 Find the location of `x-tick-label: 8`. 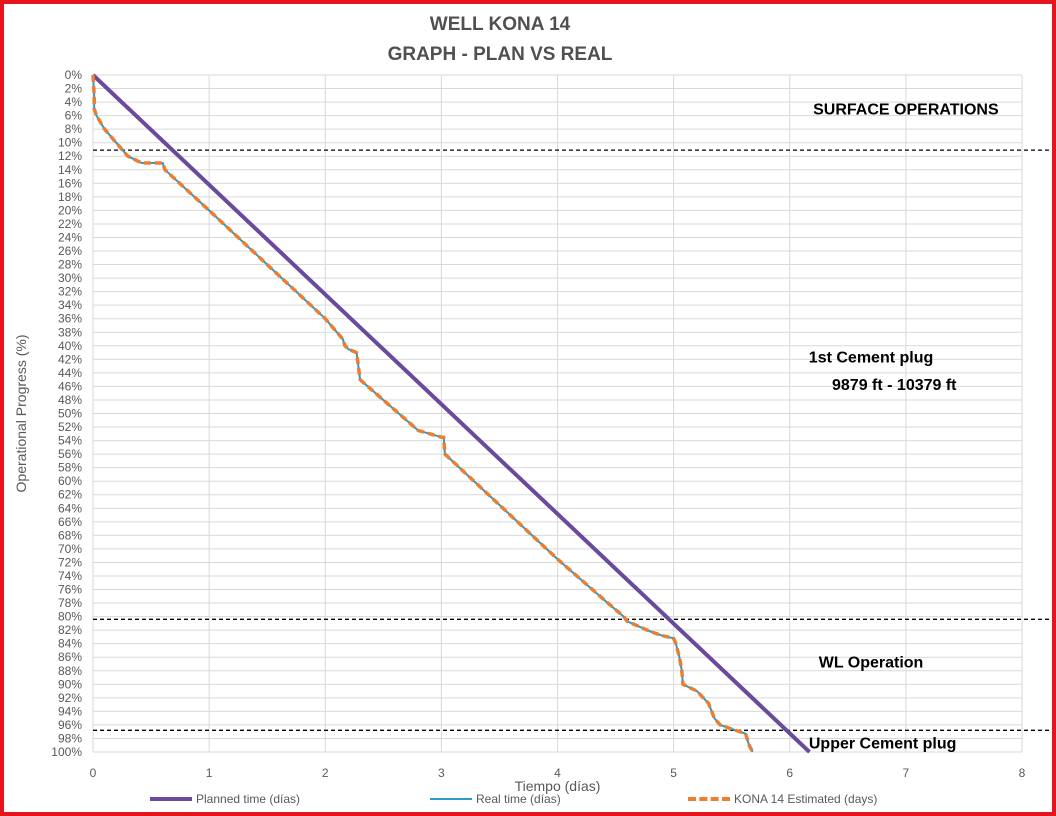

x-tick-label: 8 is located at coordinates (1022, 773).